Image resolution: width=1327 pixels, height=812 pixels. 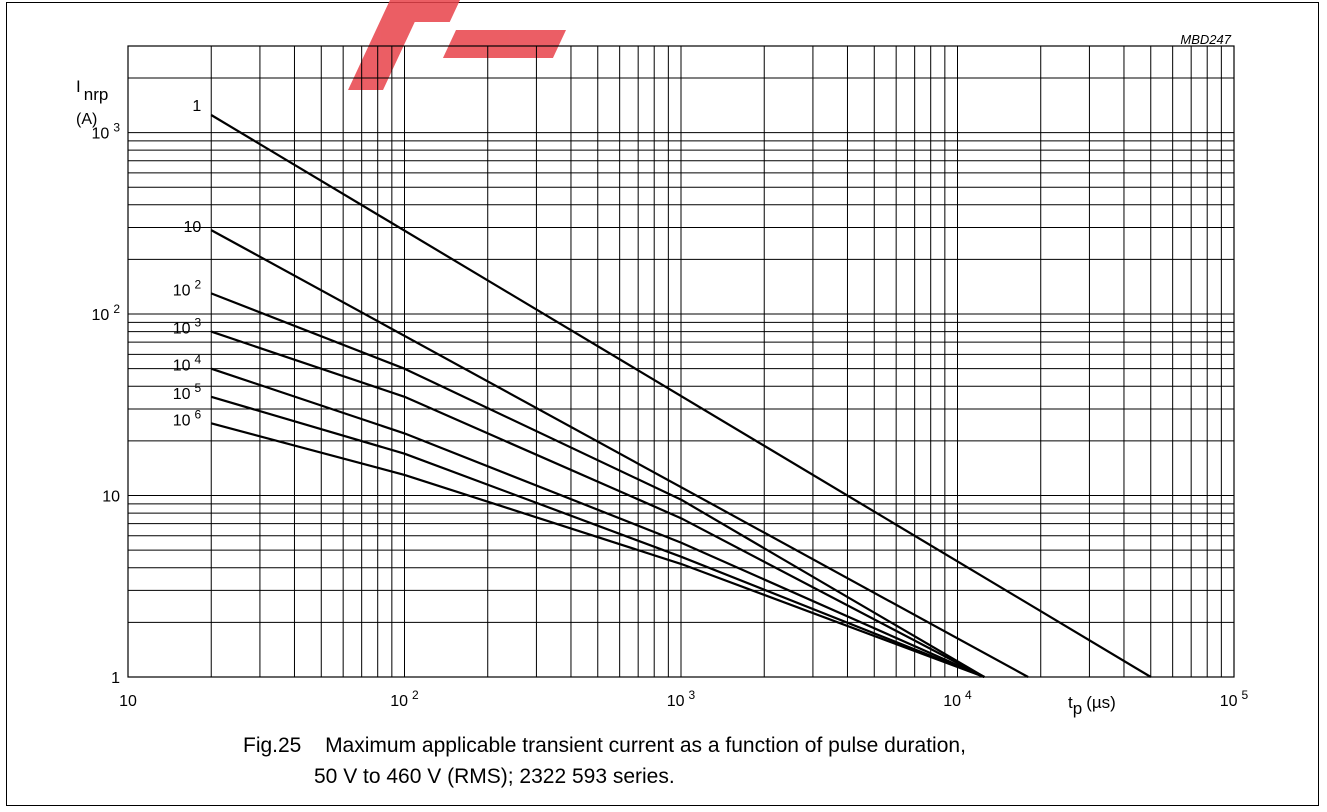 What do you see at coordinates (681, 699) in the screenshot?
I see `x-tick-label: 10 3` at bounding box center [681, 699].